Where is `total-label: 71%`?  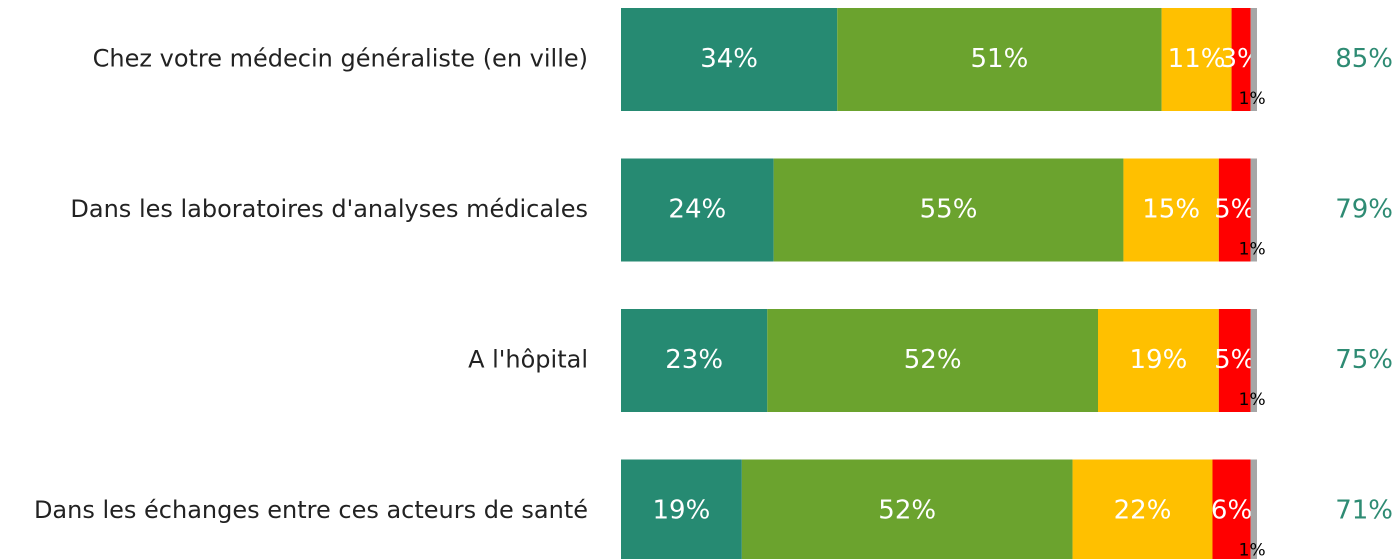
total-label: 71% is located at coordinates (1364, 511).